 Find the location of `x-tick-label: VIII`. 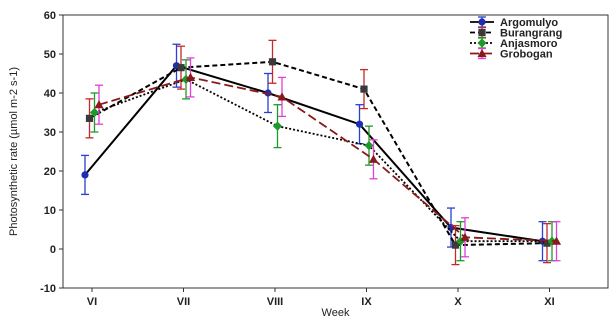

x-tick-label: VIII is located at coordinates (275, 302).